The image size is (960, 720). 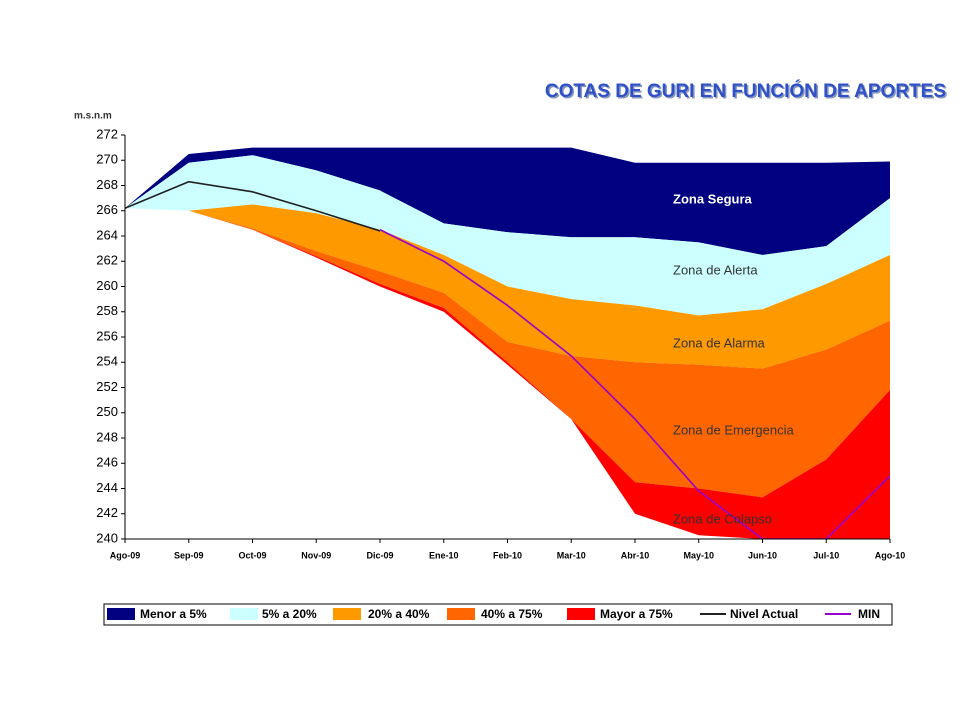 I want to click on legend-label: 20% a 40%, so click(x=399, y=614).